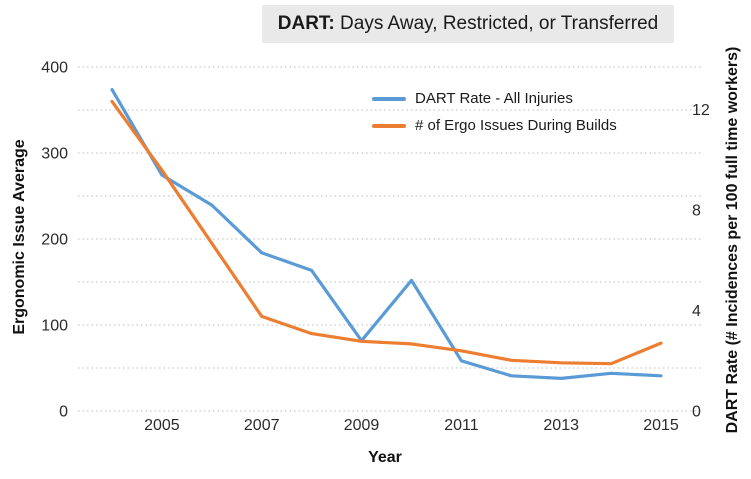 The height and width of the screenshot is (479, 751). Describe the element at coordinates (54, 240) in the screenshot. I see `left-axis-tick-label: 200` at that location.